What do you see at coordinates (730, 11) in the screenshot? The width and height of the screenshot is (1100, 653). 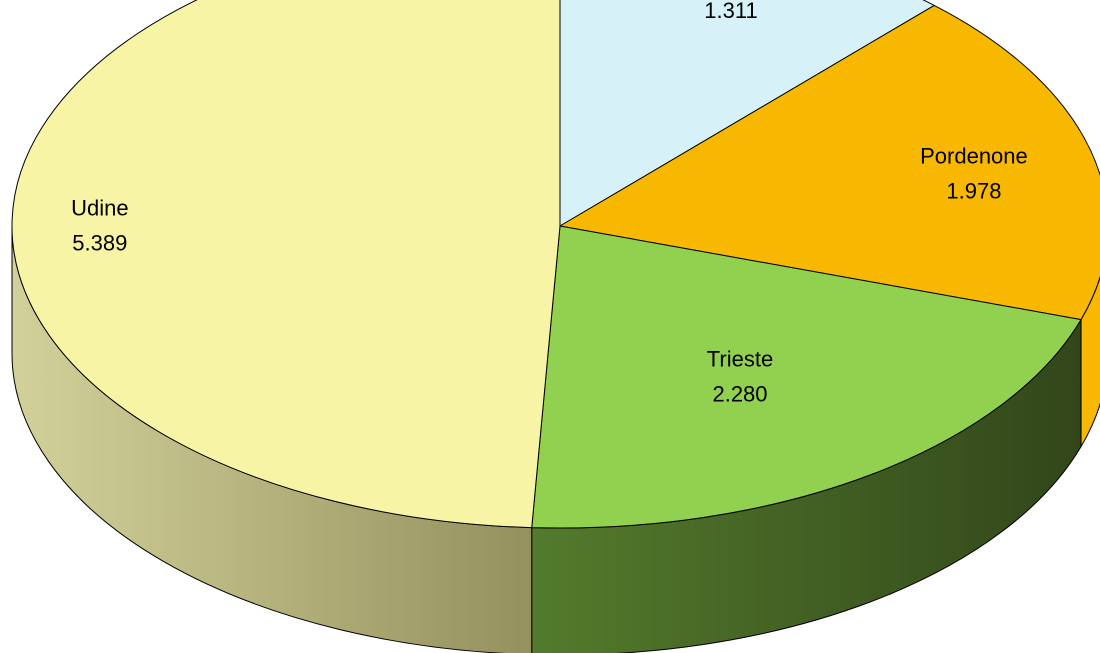 I see `pie-value-gorizia: 1.311` at bounding box center [730, 11].